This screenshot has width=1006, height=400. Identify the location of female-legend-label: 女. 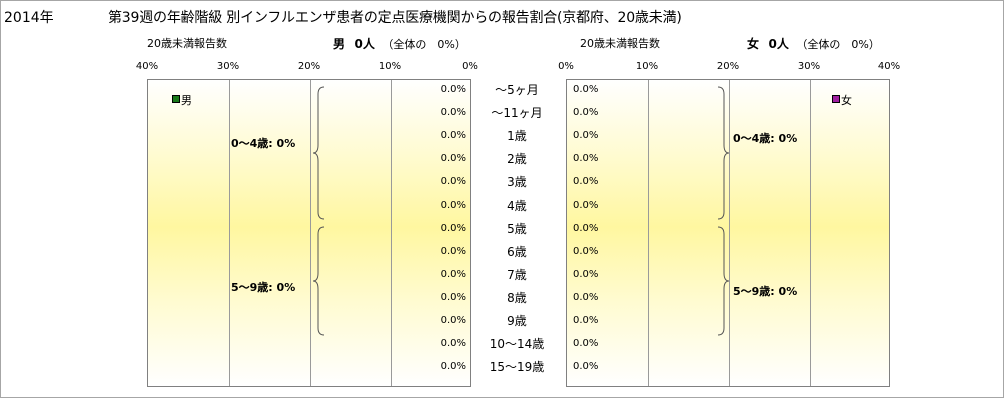
(846, 100).